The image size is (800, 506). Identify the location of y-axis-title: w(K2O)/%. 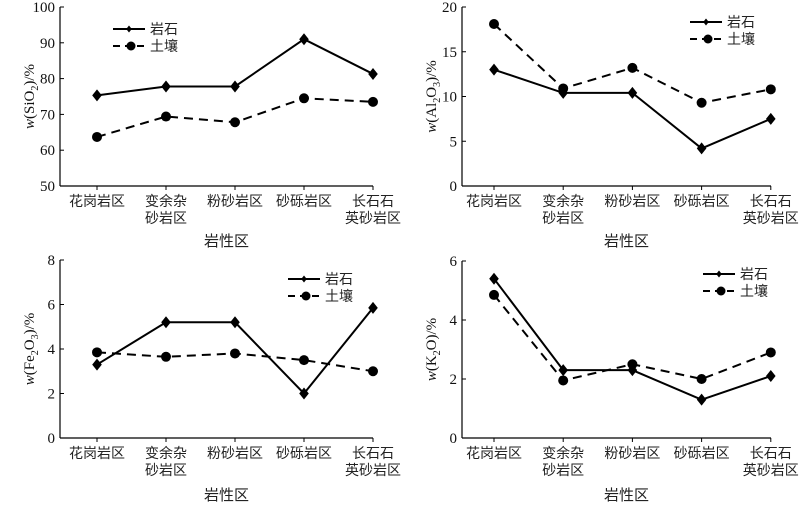
(433, 349).